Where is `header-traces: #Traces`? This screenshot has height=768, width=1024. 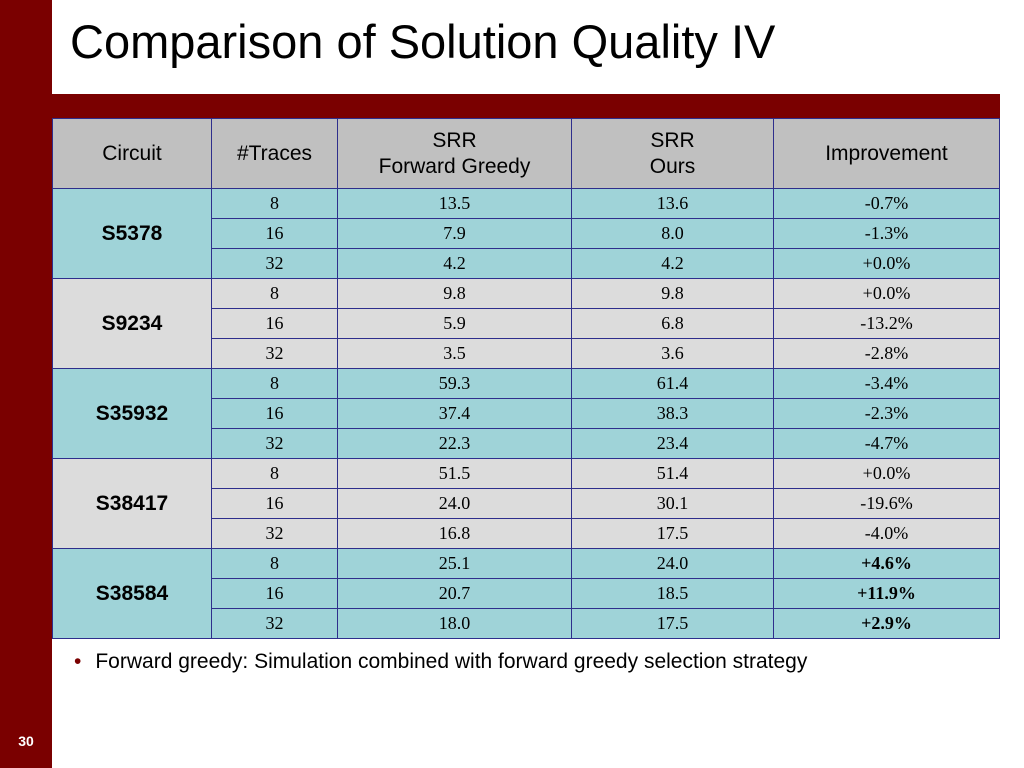 header-traces: #Traces is located at coordinates (274, 153).